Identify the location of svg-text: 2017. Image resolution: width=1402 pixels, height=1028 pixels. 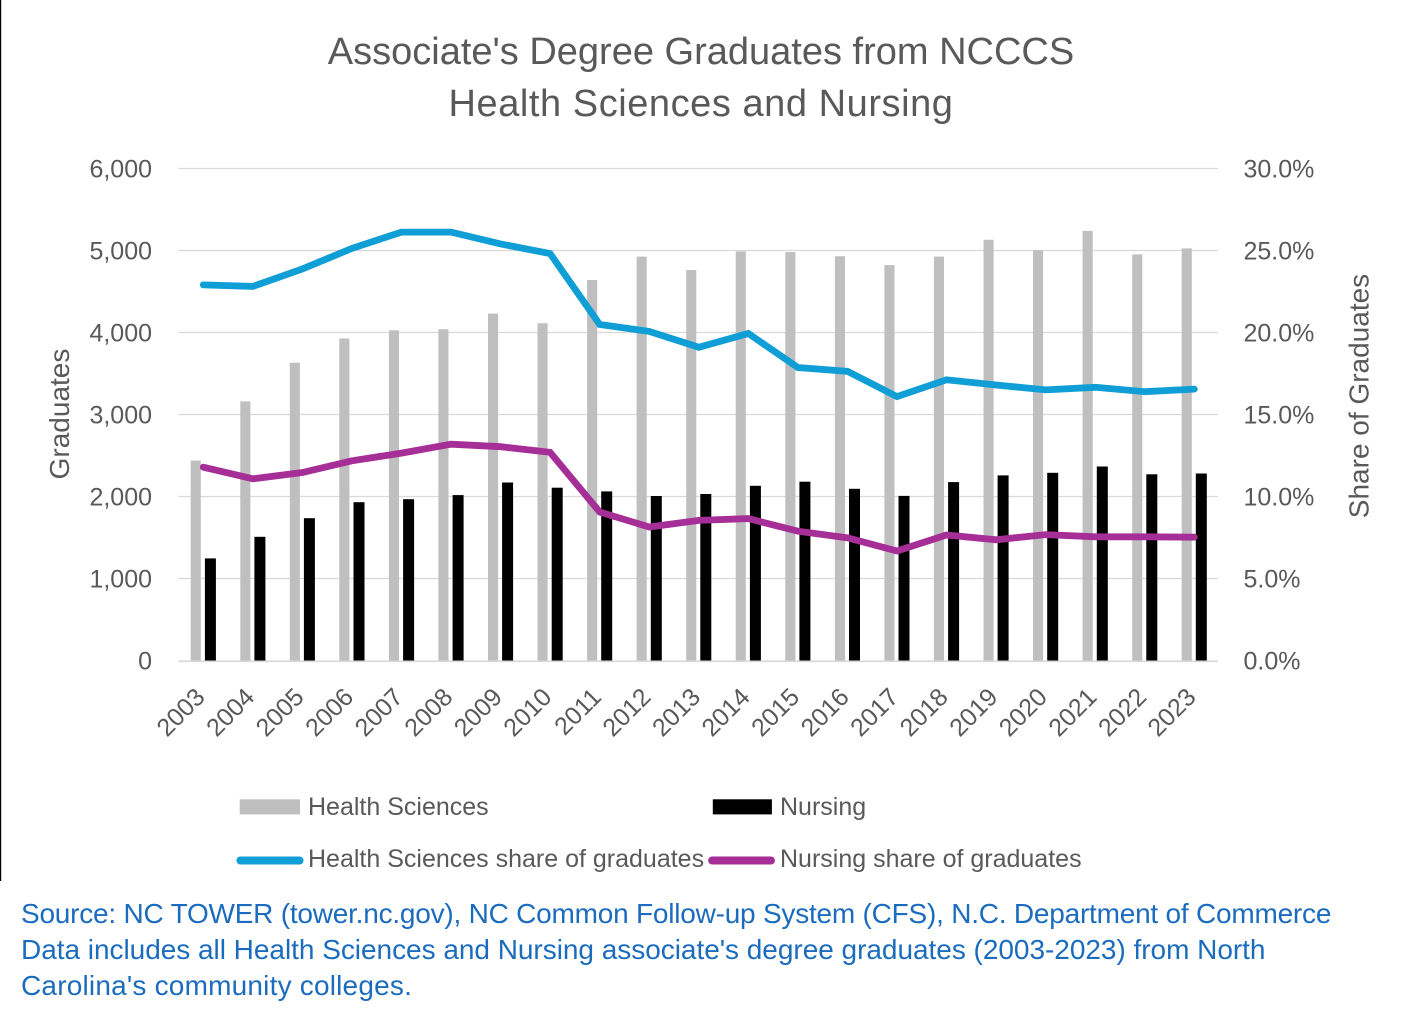
(874, 712).